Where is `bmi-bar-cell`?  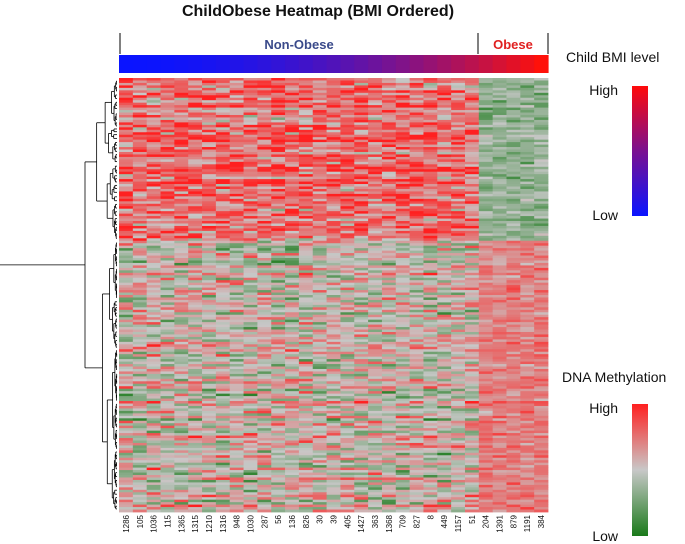
bmi-bar-cell is located at coordinates (347, 64).